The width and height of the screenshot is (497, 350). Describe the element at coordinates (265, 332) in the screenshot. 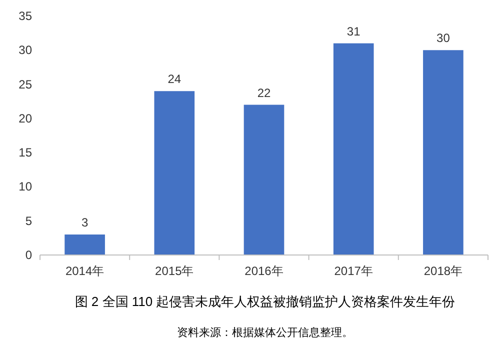

I see `text: 资料来源：根据媒体公开信息整理。` at that location.